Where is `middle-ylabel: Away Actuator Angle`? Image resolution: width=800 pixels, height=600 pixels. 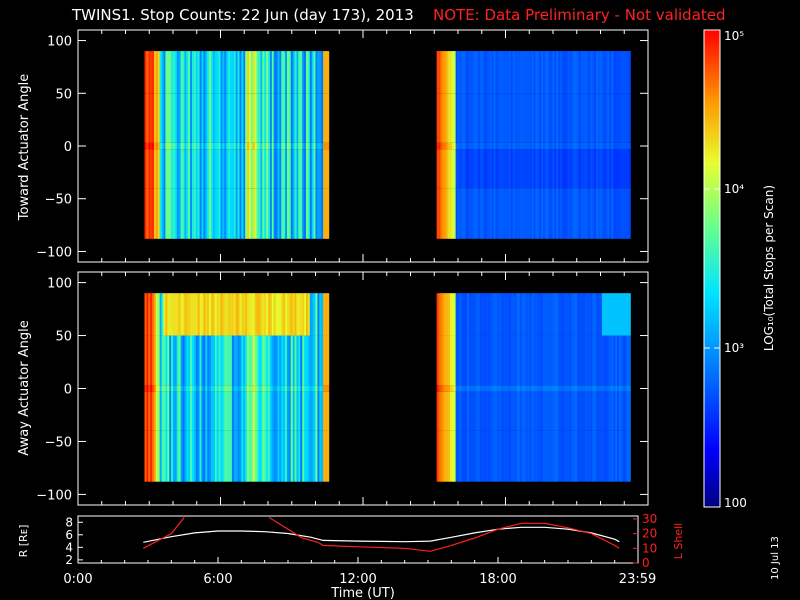 middle-ylabel: Away Actuator Angle is located at coordinates (24, 387).